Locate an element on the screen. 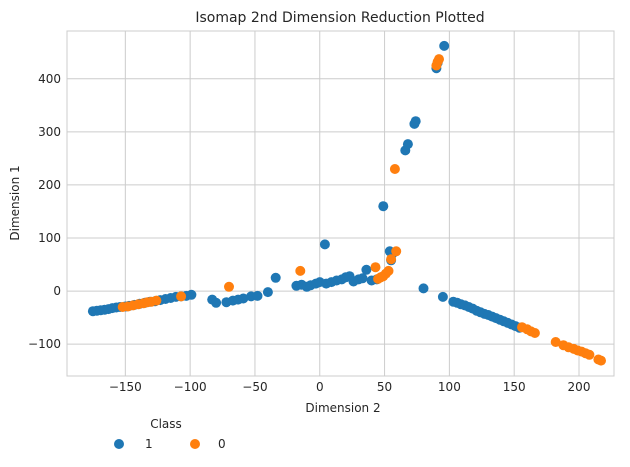 The width and height of the screenshot is (630, 467). legend-label-class-1: 1 is located at coordinates (149, 444).